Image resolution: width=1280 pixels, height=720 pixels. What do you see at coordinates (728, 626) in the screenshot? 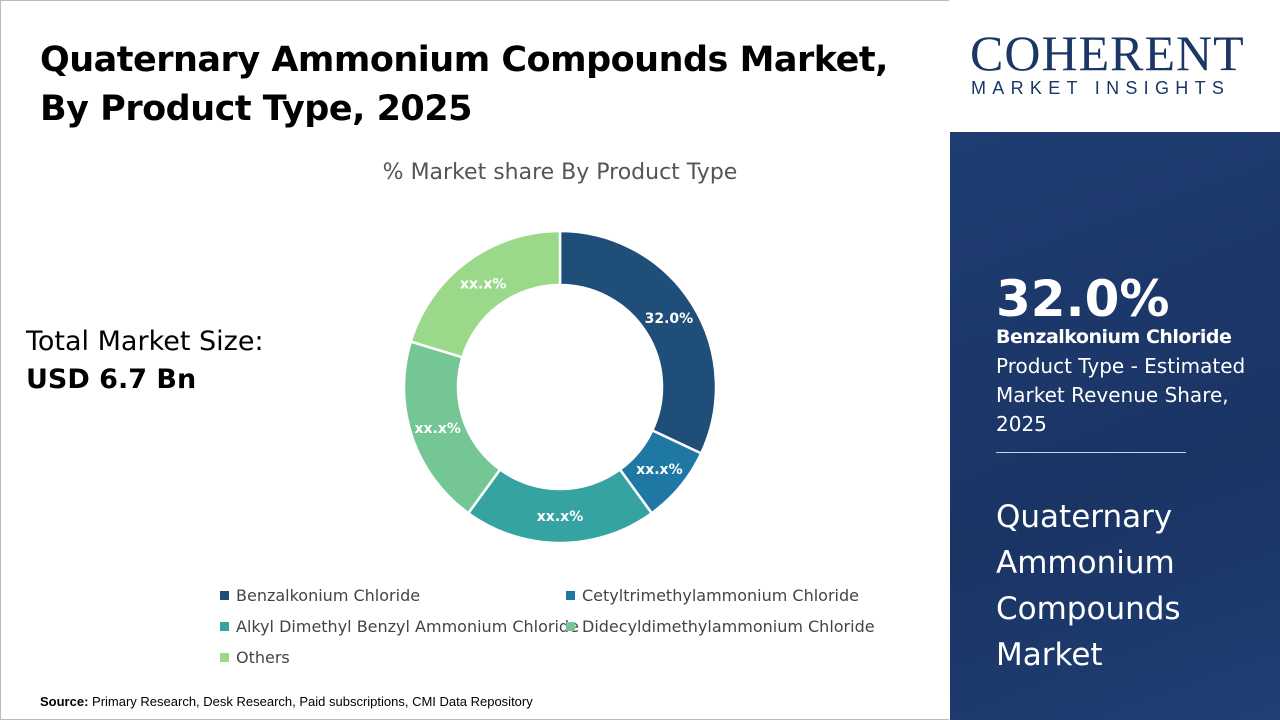
I see `legend-label: Didecyldimethylammonium Chloride` at bounding box center [728, 626].